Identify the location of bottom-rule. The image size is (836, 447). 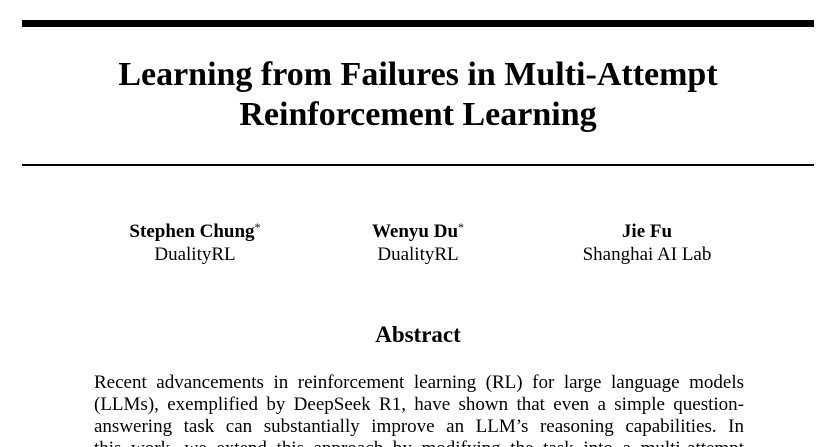
(418, 165).